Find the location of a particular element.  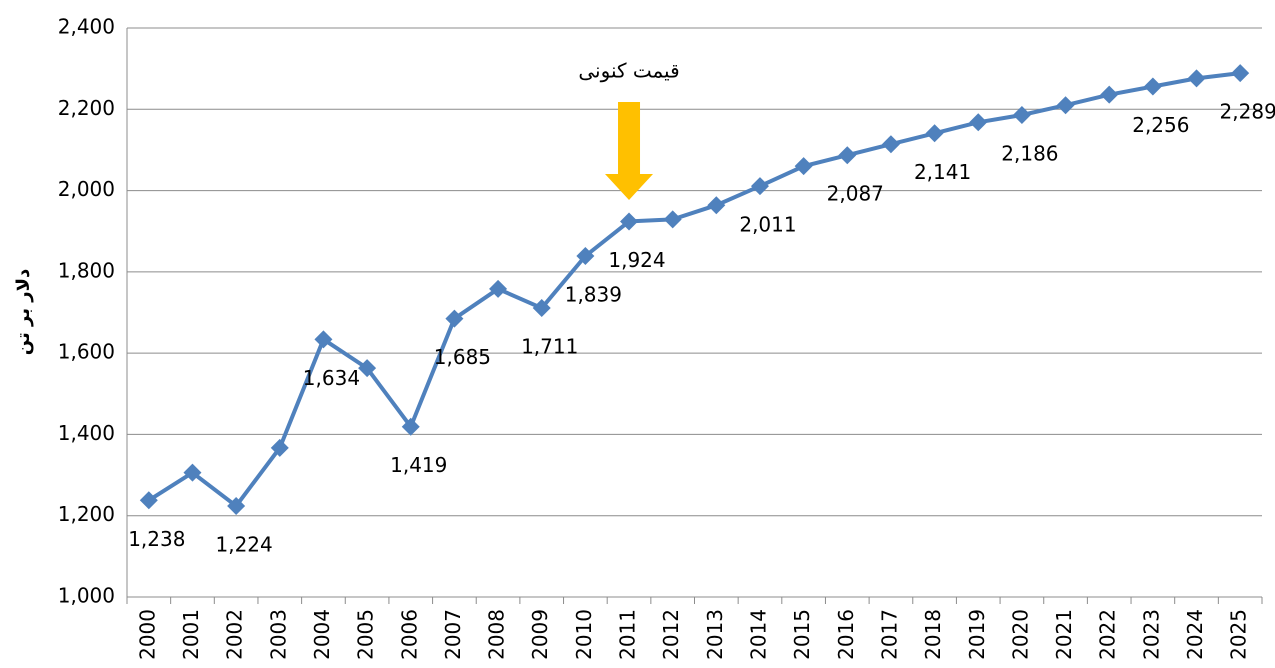

x-tick-label: 2001 is located at coordinates (191, 634).